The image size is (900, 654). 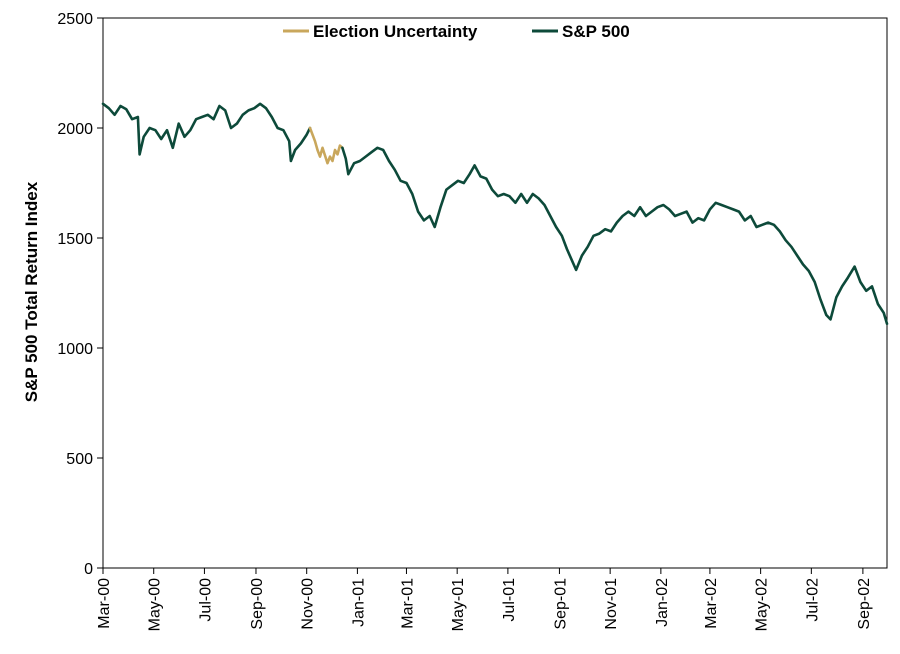 I want to click on x-tick-label: Sep-02, so click(x=864, y=604).